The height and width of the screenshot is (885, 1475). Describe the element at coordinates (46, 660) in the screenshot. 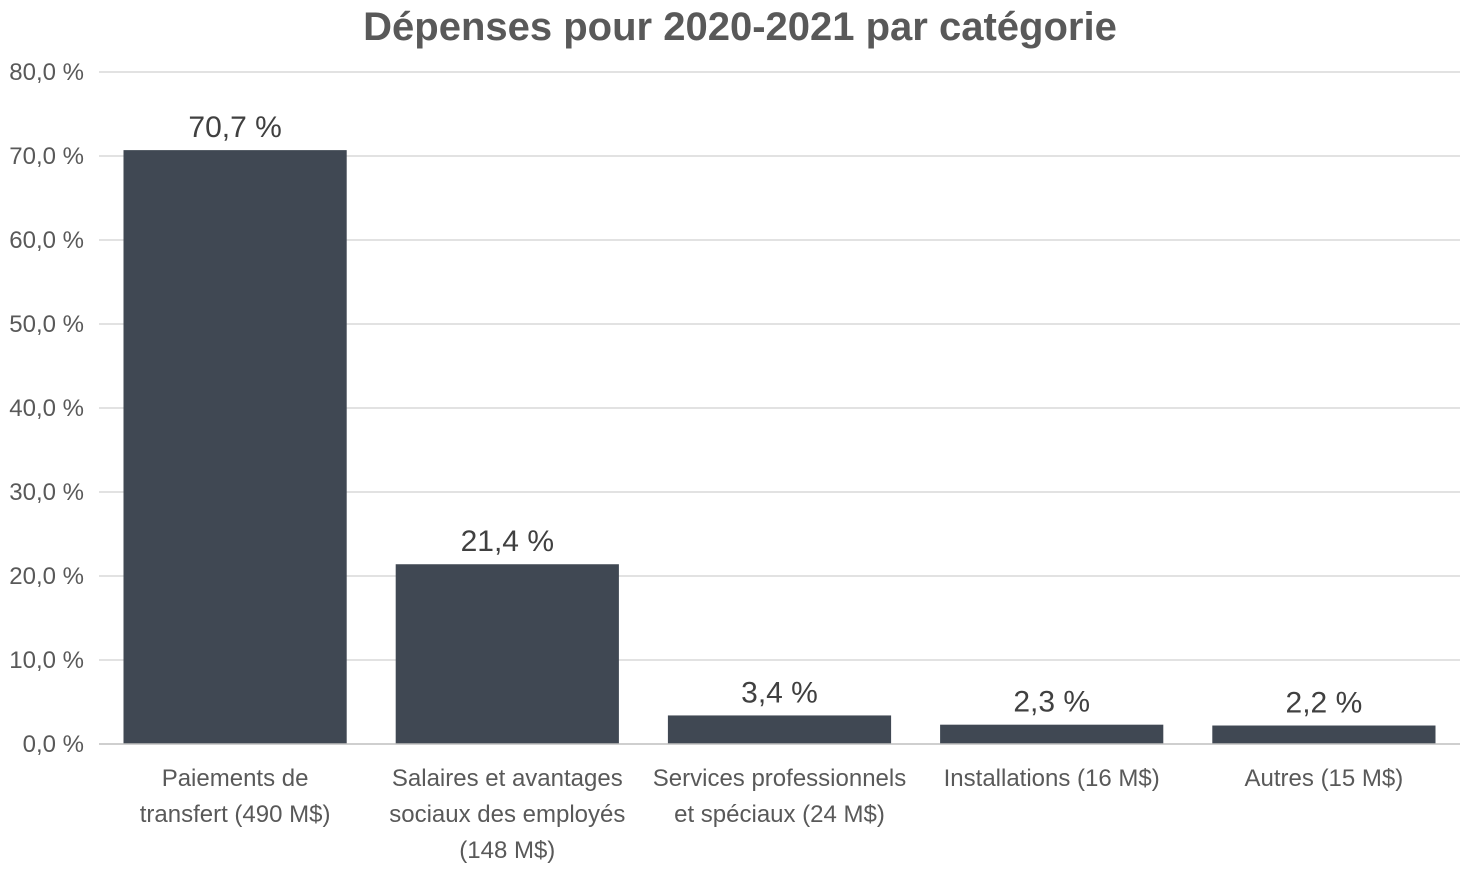

I see `y-tick-label: 10,0 %` at that location.